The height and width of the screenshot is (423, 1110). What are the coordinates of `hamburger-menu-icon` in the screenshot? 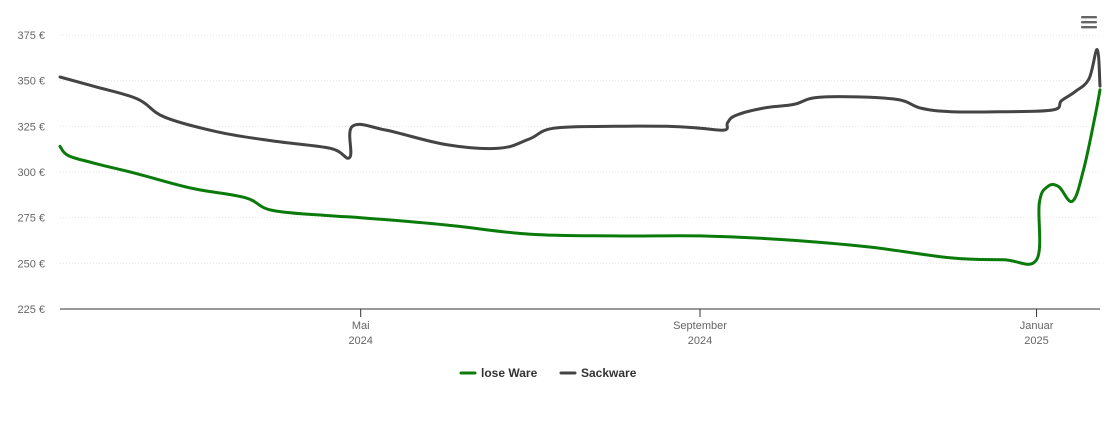 It's located at (1089, 22).